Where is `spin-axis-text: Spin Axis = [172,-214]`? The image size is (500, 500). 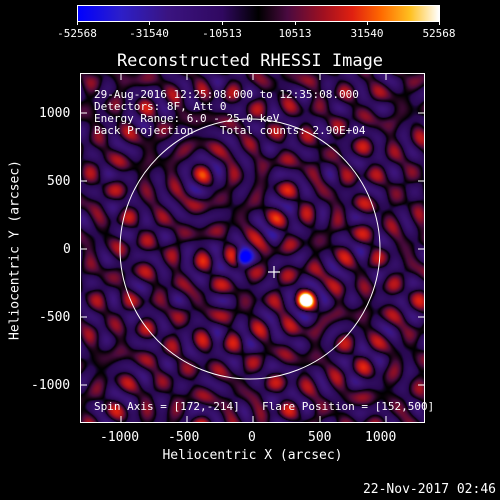 spin-axis-text: Spin Axis = [172,-214] is located at coordinates (167, 406).